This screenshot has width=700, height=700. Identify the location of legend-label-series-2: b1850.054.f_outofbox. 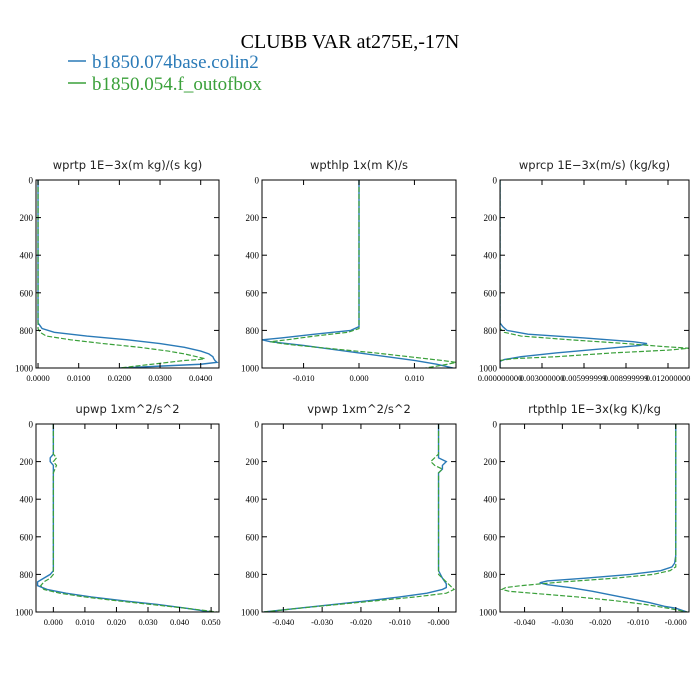
(177, 84).